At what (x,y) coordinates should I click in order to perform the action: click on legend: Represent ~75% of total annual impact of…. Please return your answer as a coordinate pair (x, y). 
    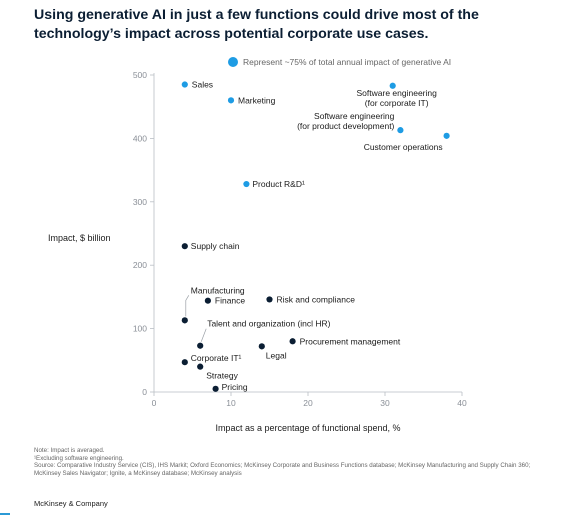
    Looking at the image, I should click on (339, 62).